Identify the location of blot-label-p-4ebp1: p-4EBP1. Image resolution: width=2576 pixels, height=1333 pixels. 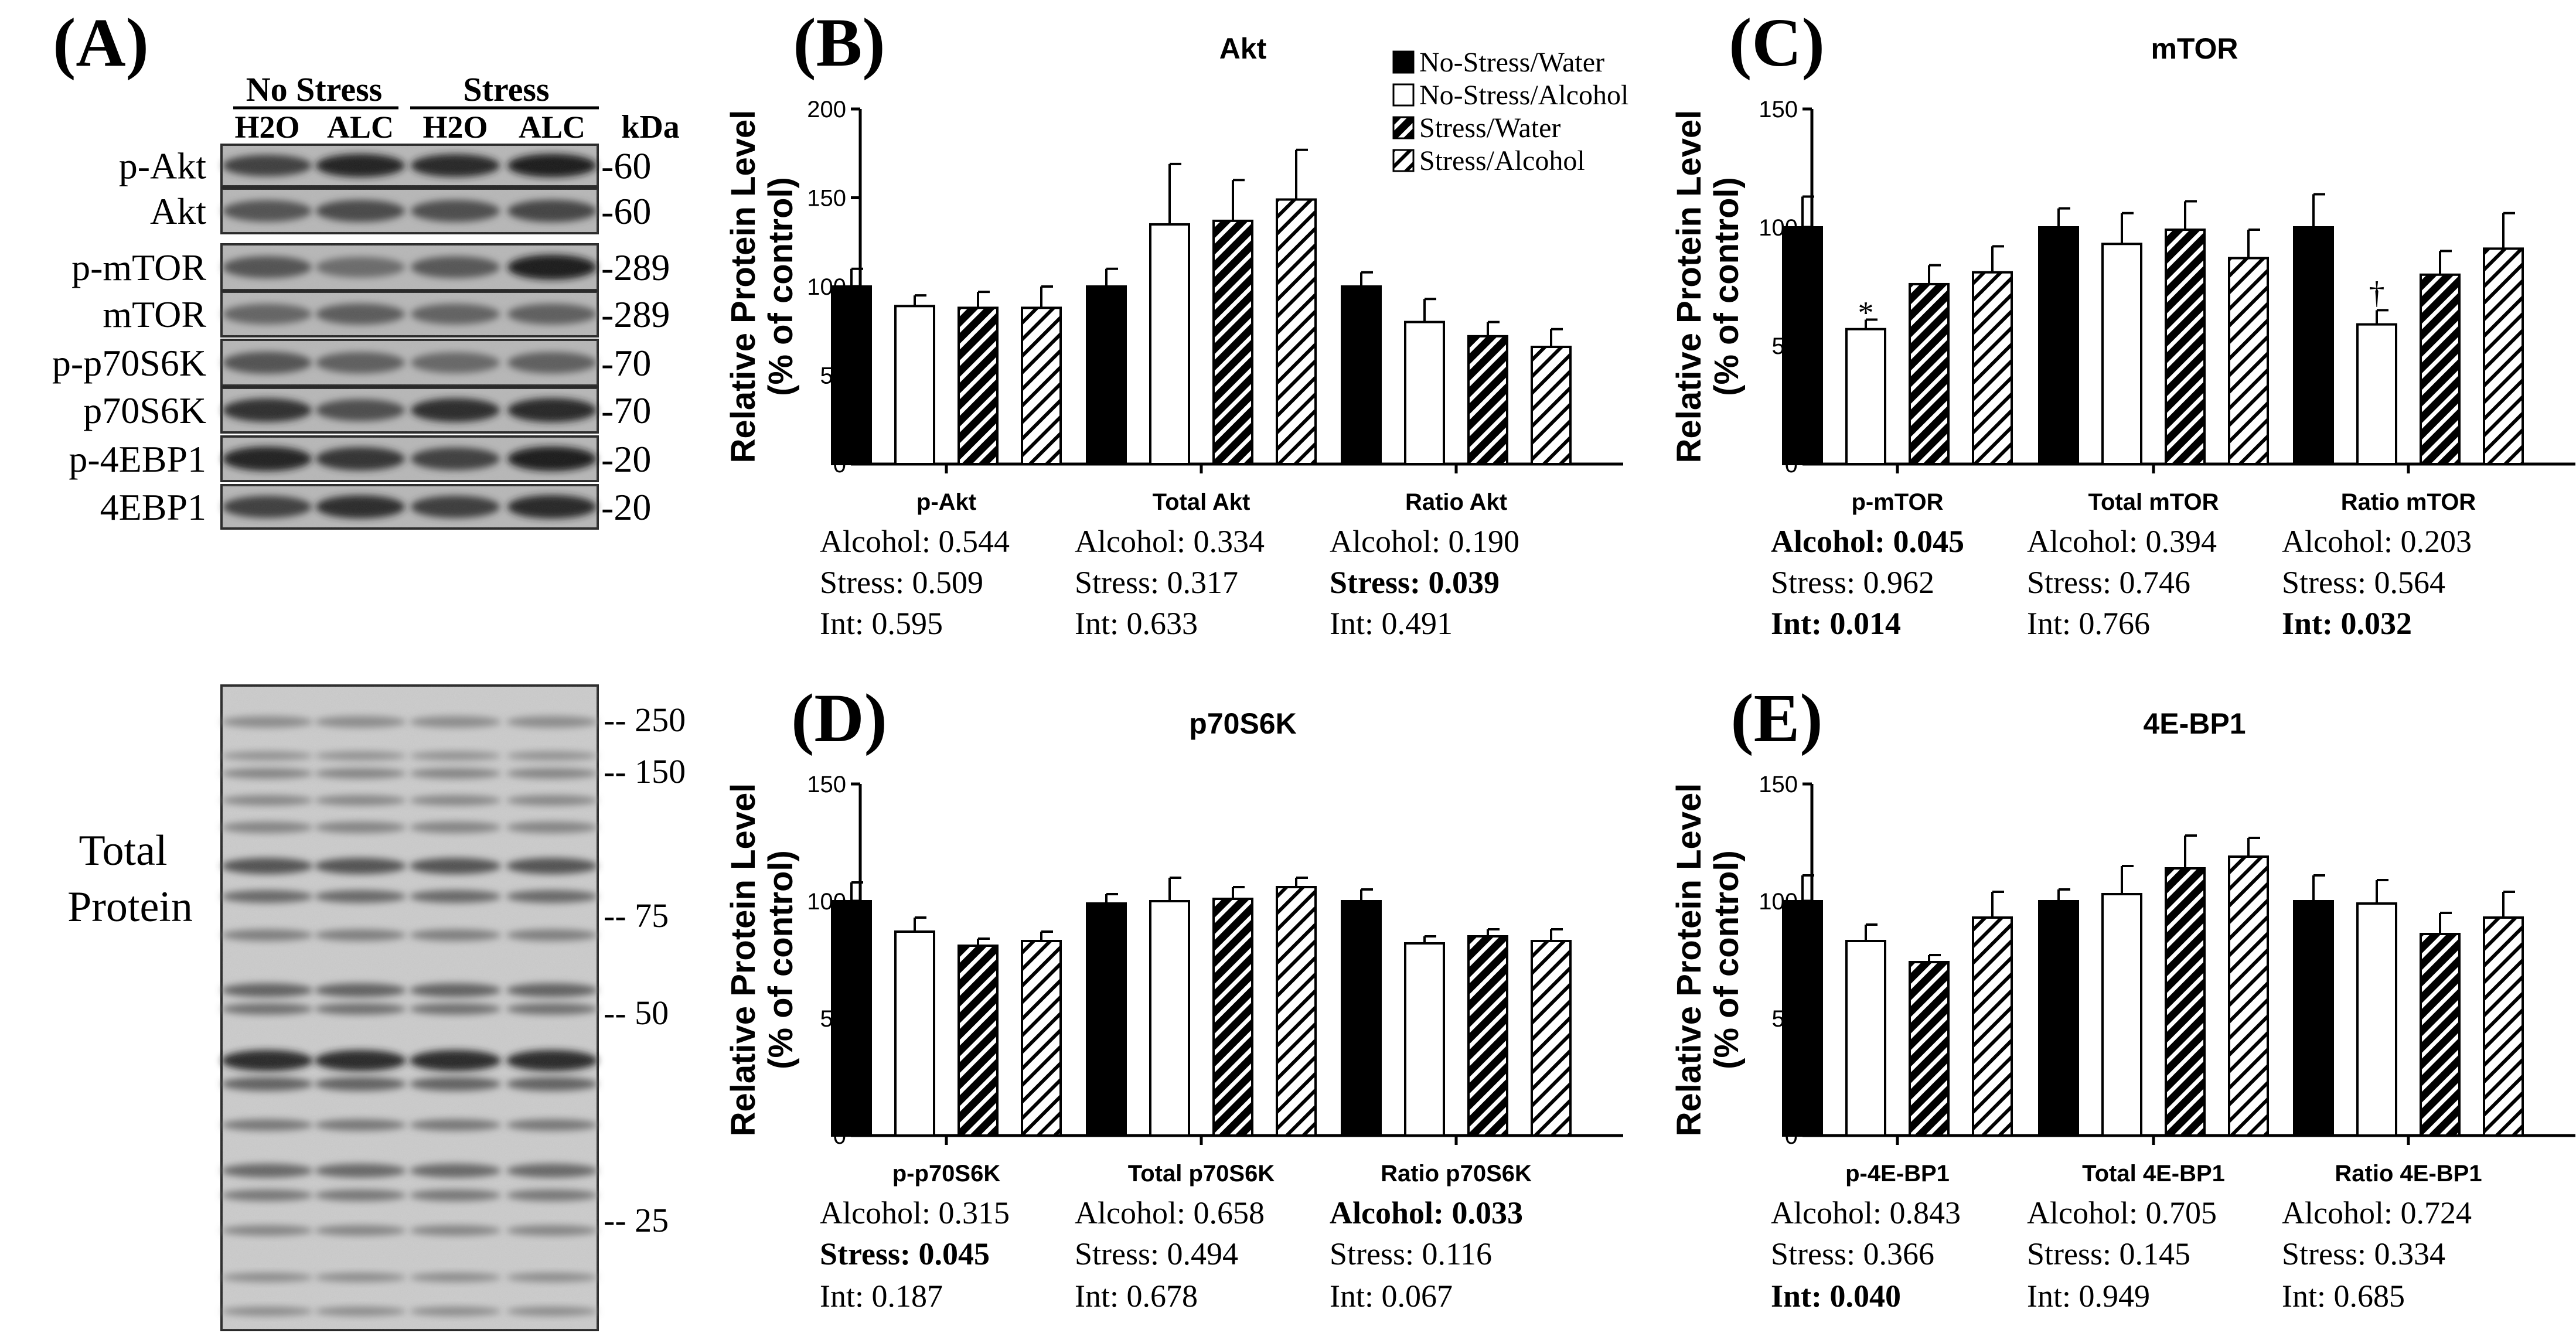
(137, 459).